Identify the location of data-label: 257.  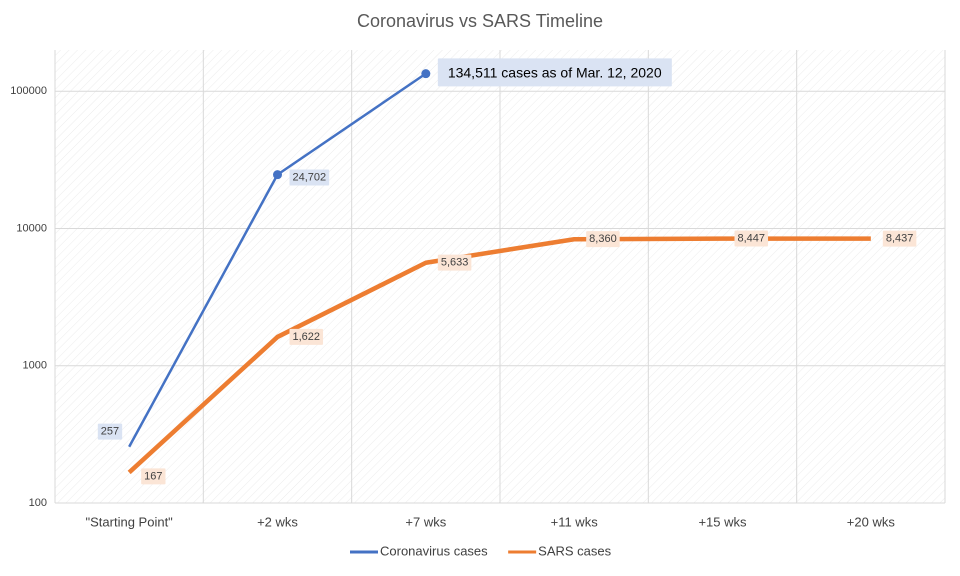
(110, 432).